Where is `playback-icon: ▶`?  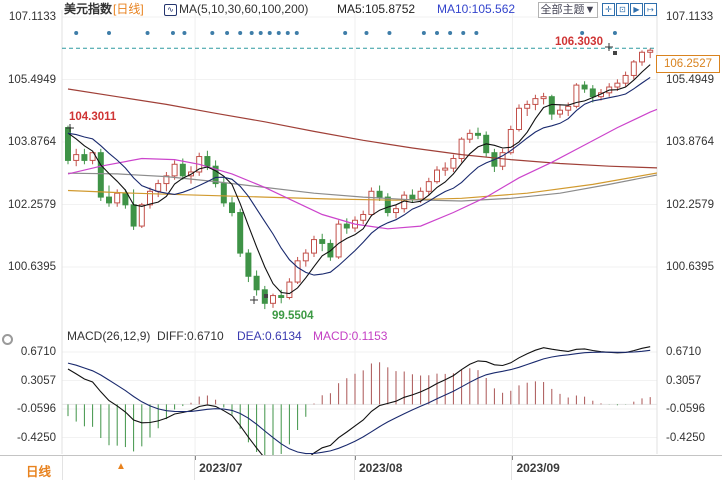
playback-icon: ▶ is located at coordinates (636, 9).